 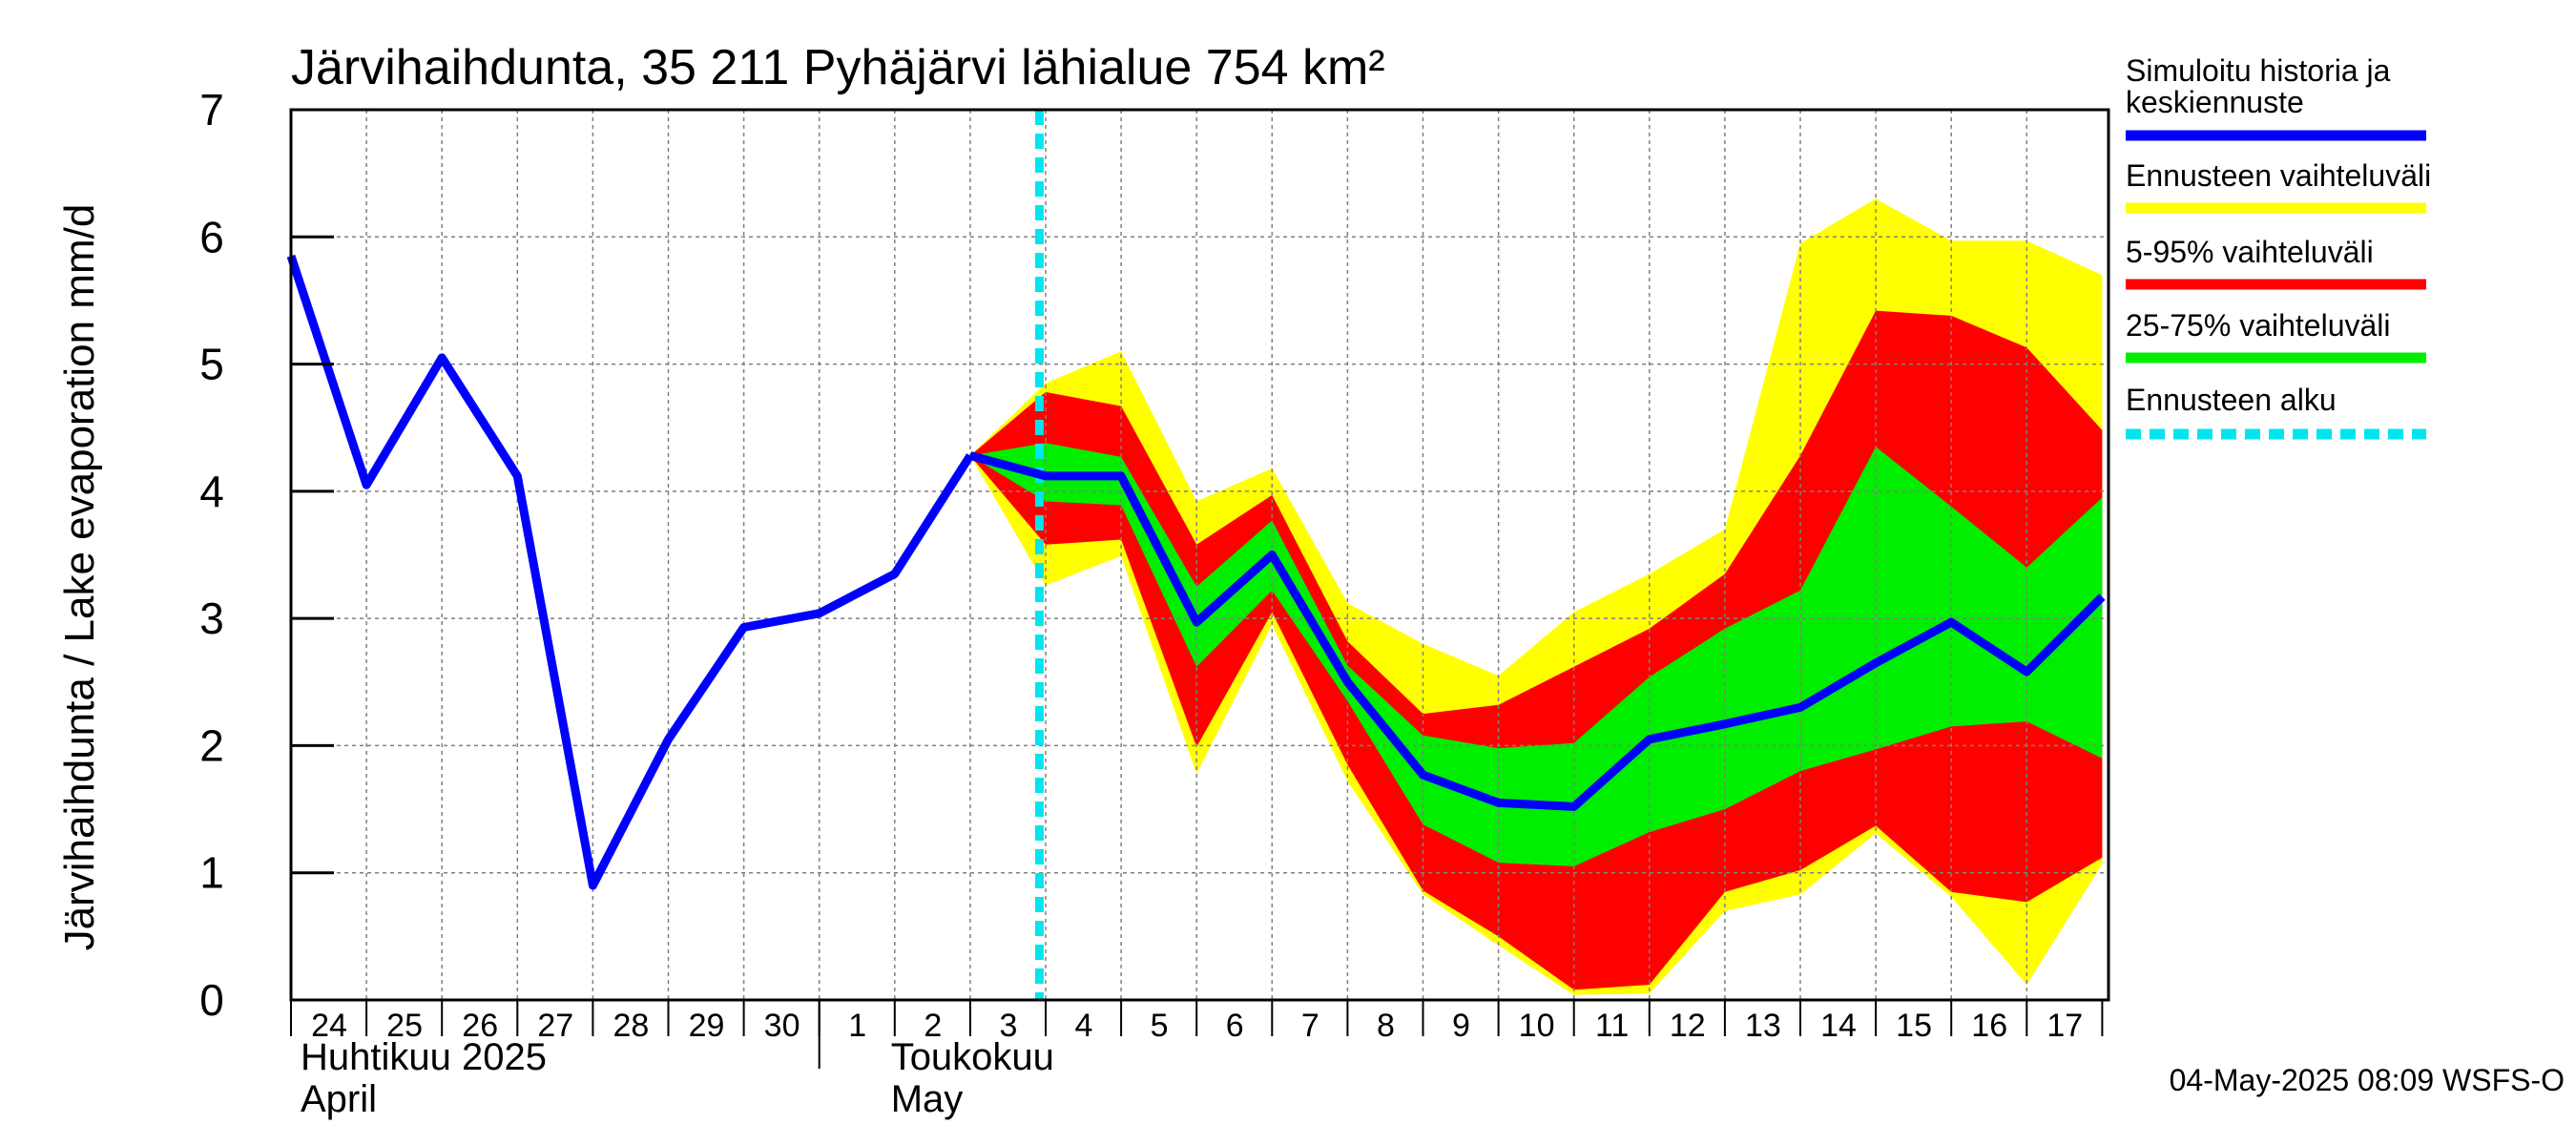 I want to click on y-tick-label: 1, so click(x=211, y=873).